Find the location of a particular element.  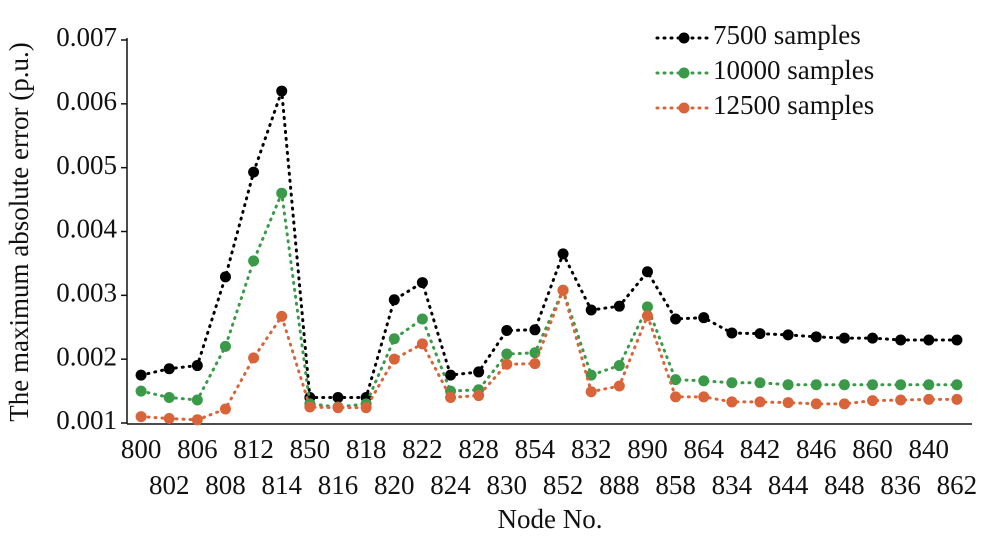

x-tick-label: 844 is located at coordinates (788, 485).